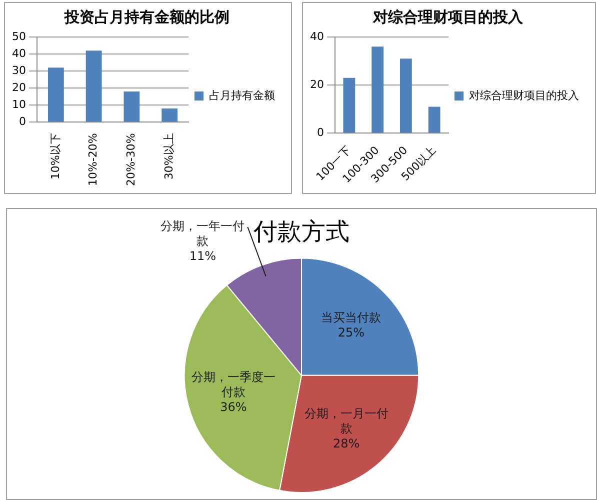  Describe the element at coordinates (301, 232) in the screenshot. I see `chart-title: 付款方式` at that location.